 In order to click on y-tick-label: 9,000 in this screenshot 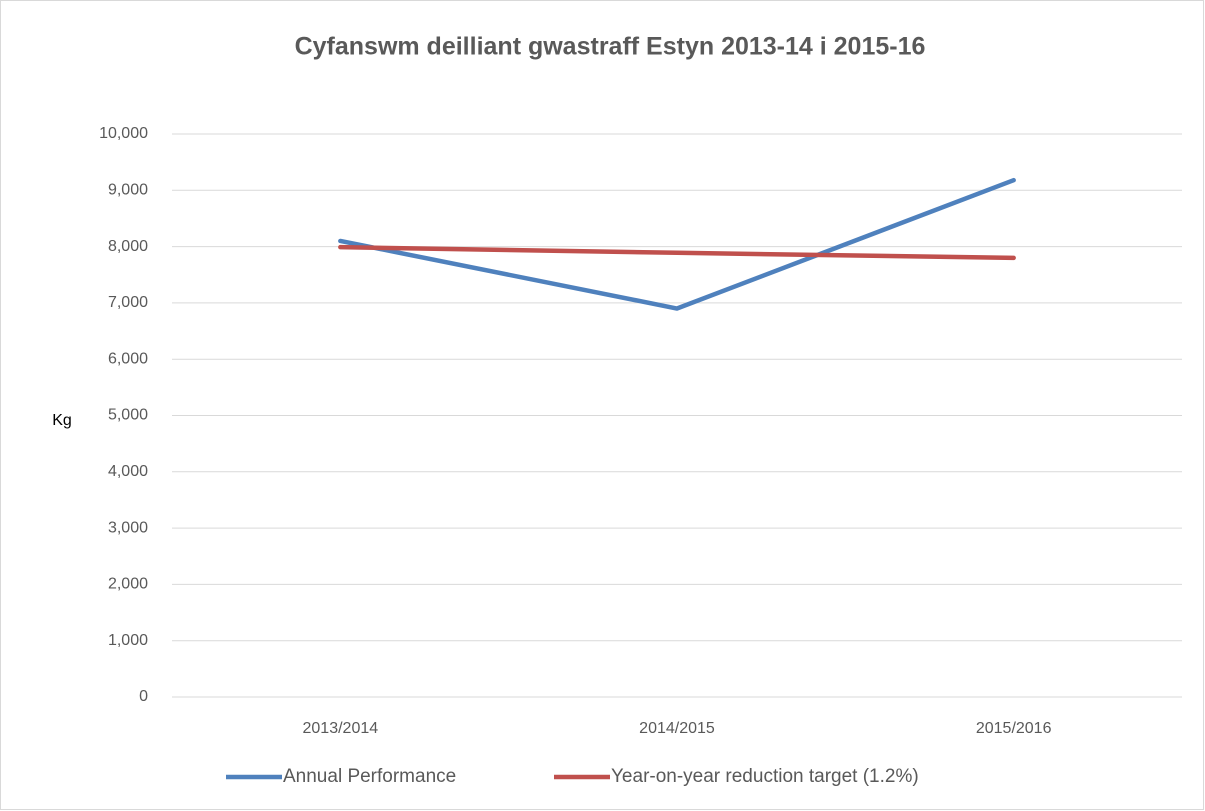, I will do `click(128, 190)`.